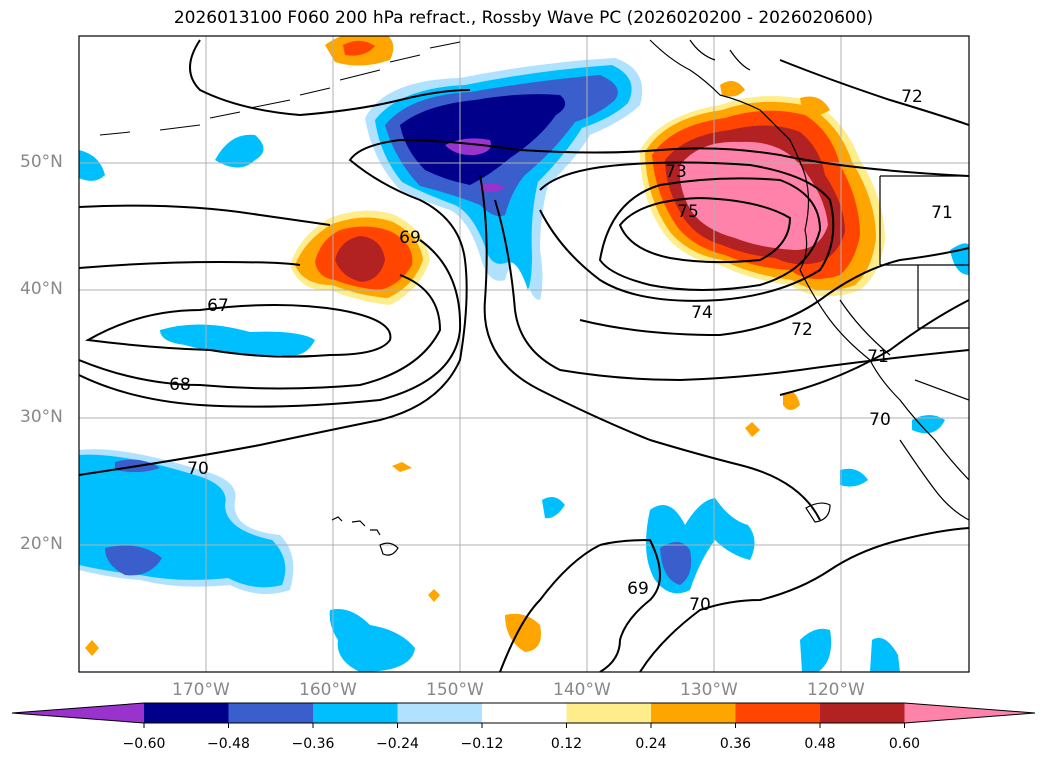 The height and width of the screenshot is (765, 1047). What do you see at coordinates (880, 420) in the screenshot?
I see `contour-label-70-east: 70` at bounding box center [880, 420].